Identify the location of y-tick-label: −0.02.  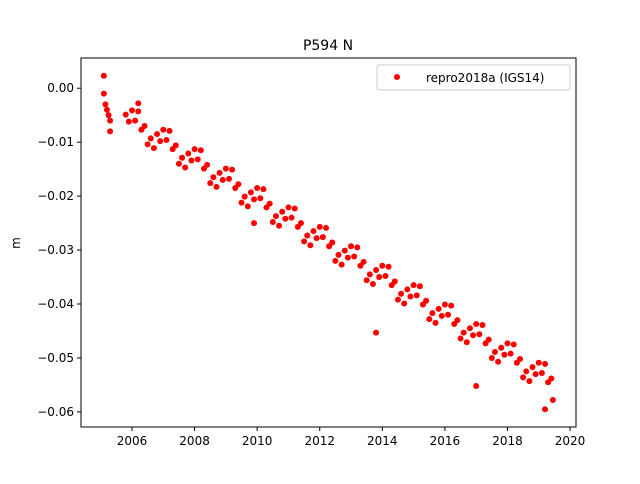
(55, 196).